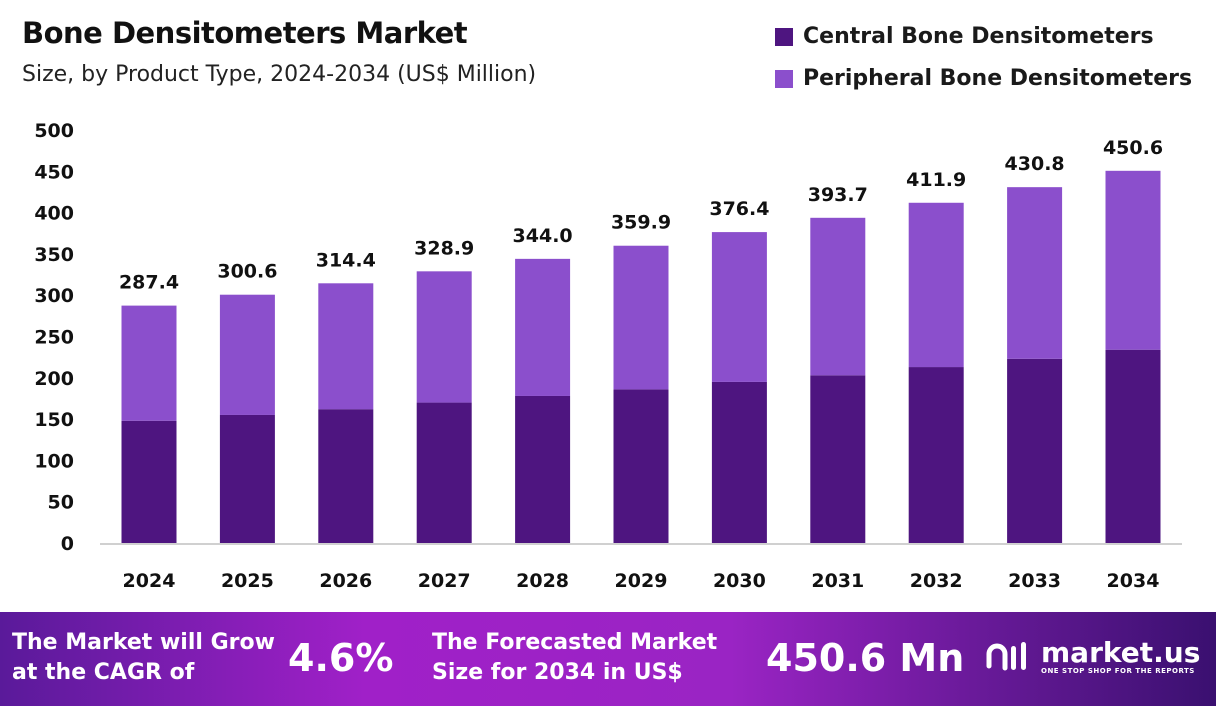  Describe the element at coordinates (542, 581) in the screenshot. I see `x-tick-label: 2028` at that location.